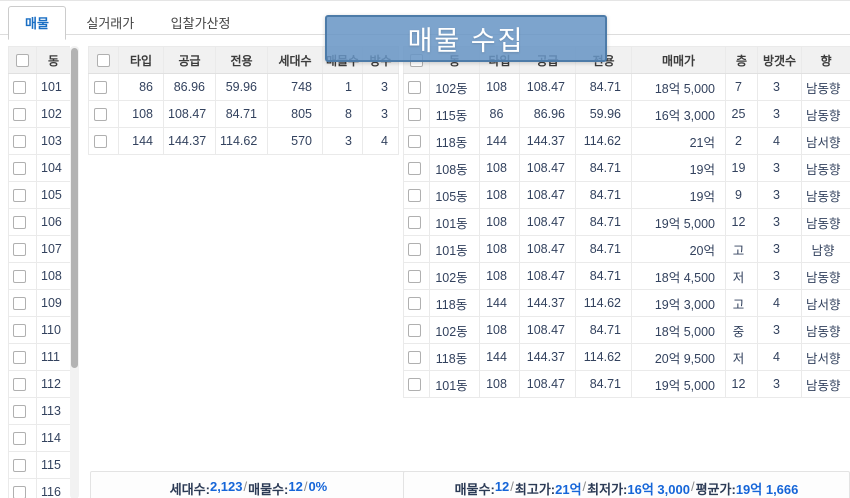  Describe the element at coordinates (241, 141) in the screenshot. I see `cell-exclusive: 114.62` at that location.